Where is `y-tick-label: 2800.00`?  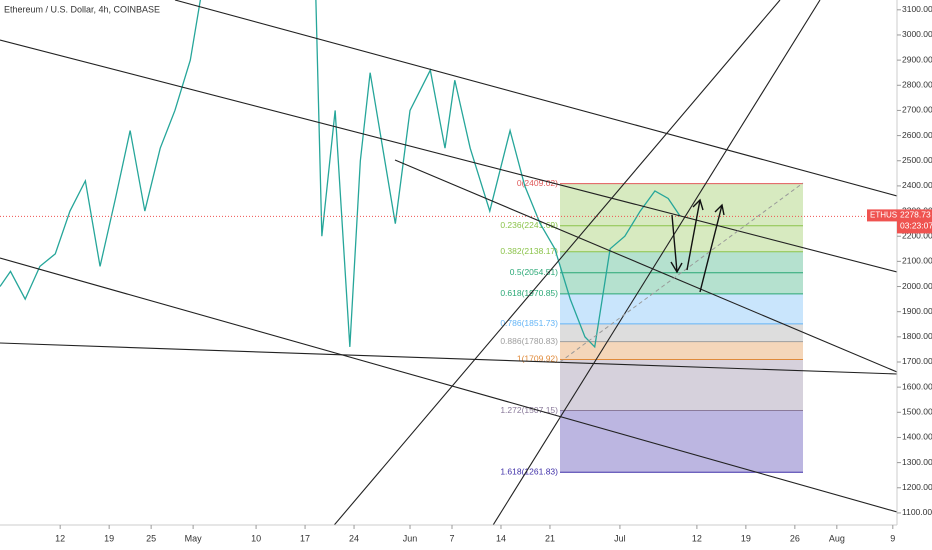
y-tick-label: 2800.00 is located at coordinates (917, 85).